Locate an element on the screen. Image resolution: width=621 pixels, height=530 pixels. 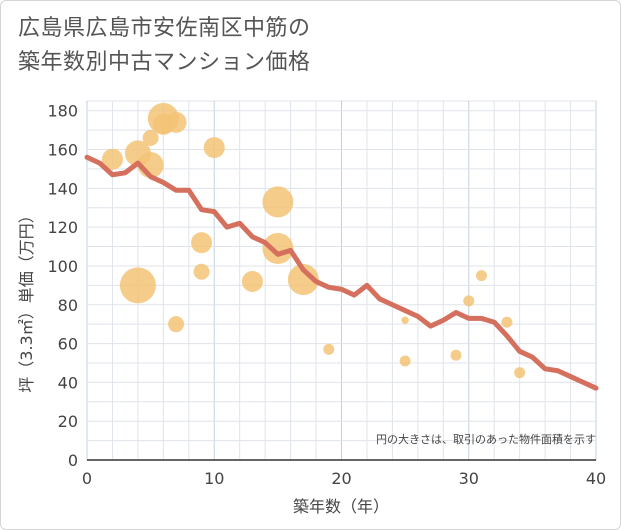
y-tick-label: 160 is located at coordinates (62, 150).